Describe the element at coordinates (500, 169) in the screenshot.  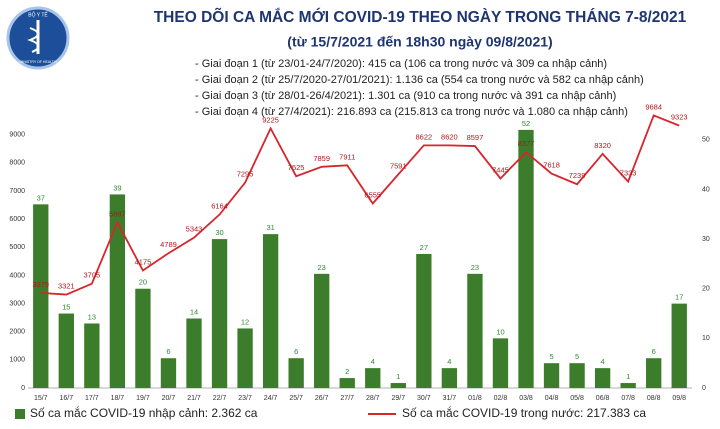
I see `line-value-label: 7445` at that location.